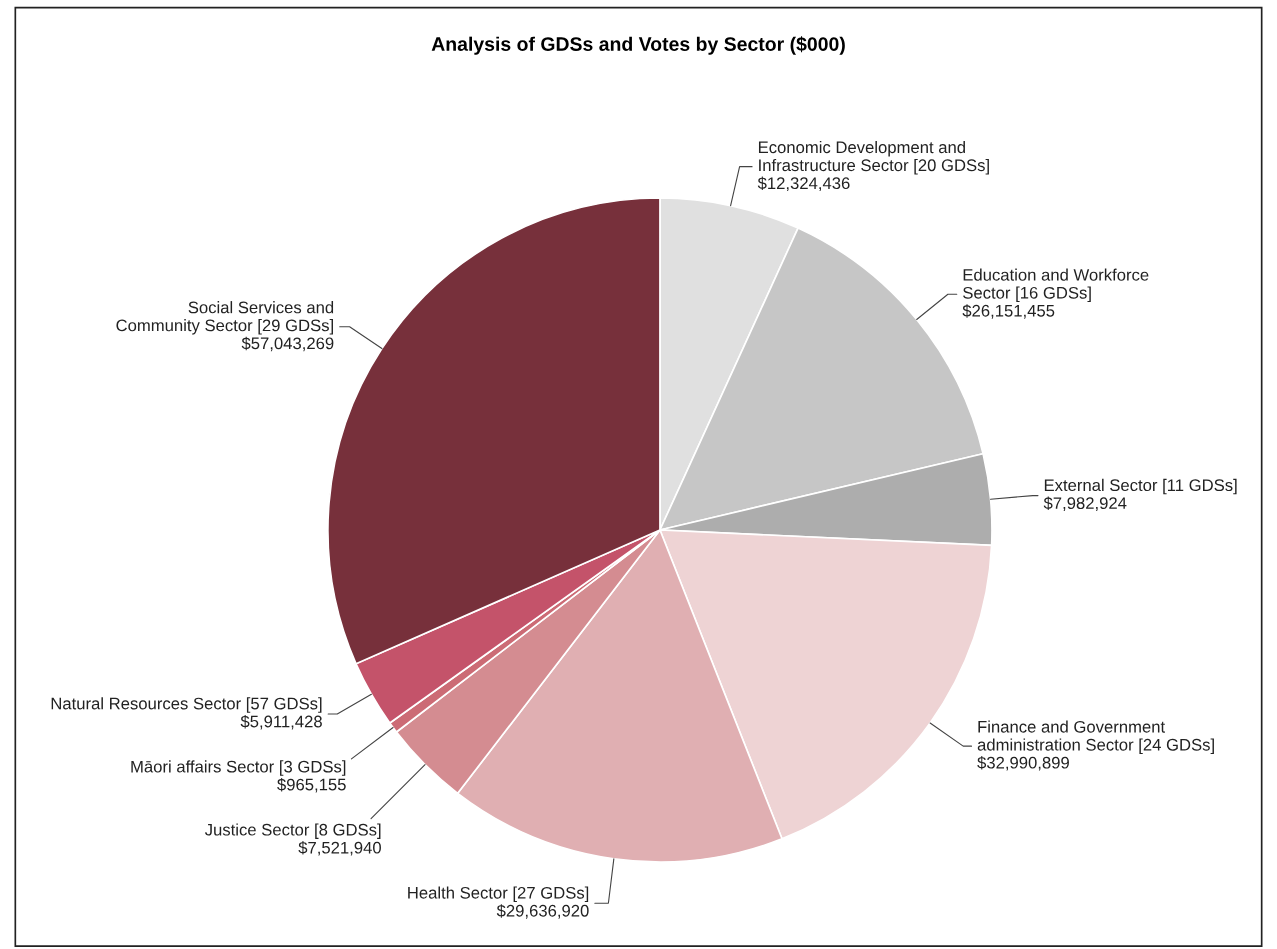  What do you see at coordinates (311, 785) in the screenshot?
I see `data-label: $965,155` at bounding box center [311, 785].